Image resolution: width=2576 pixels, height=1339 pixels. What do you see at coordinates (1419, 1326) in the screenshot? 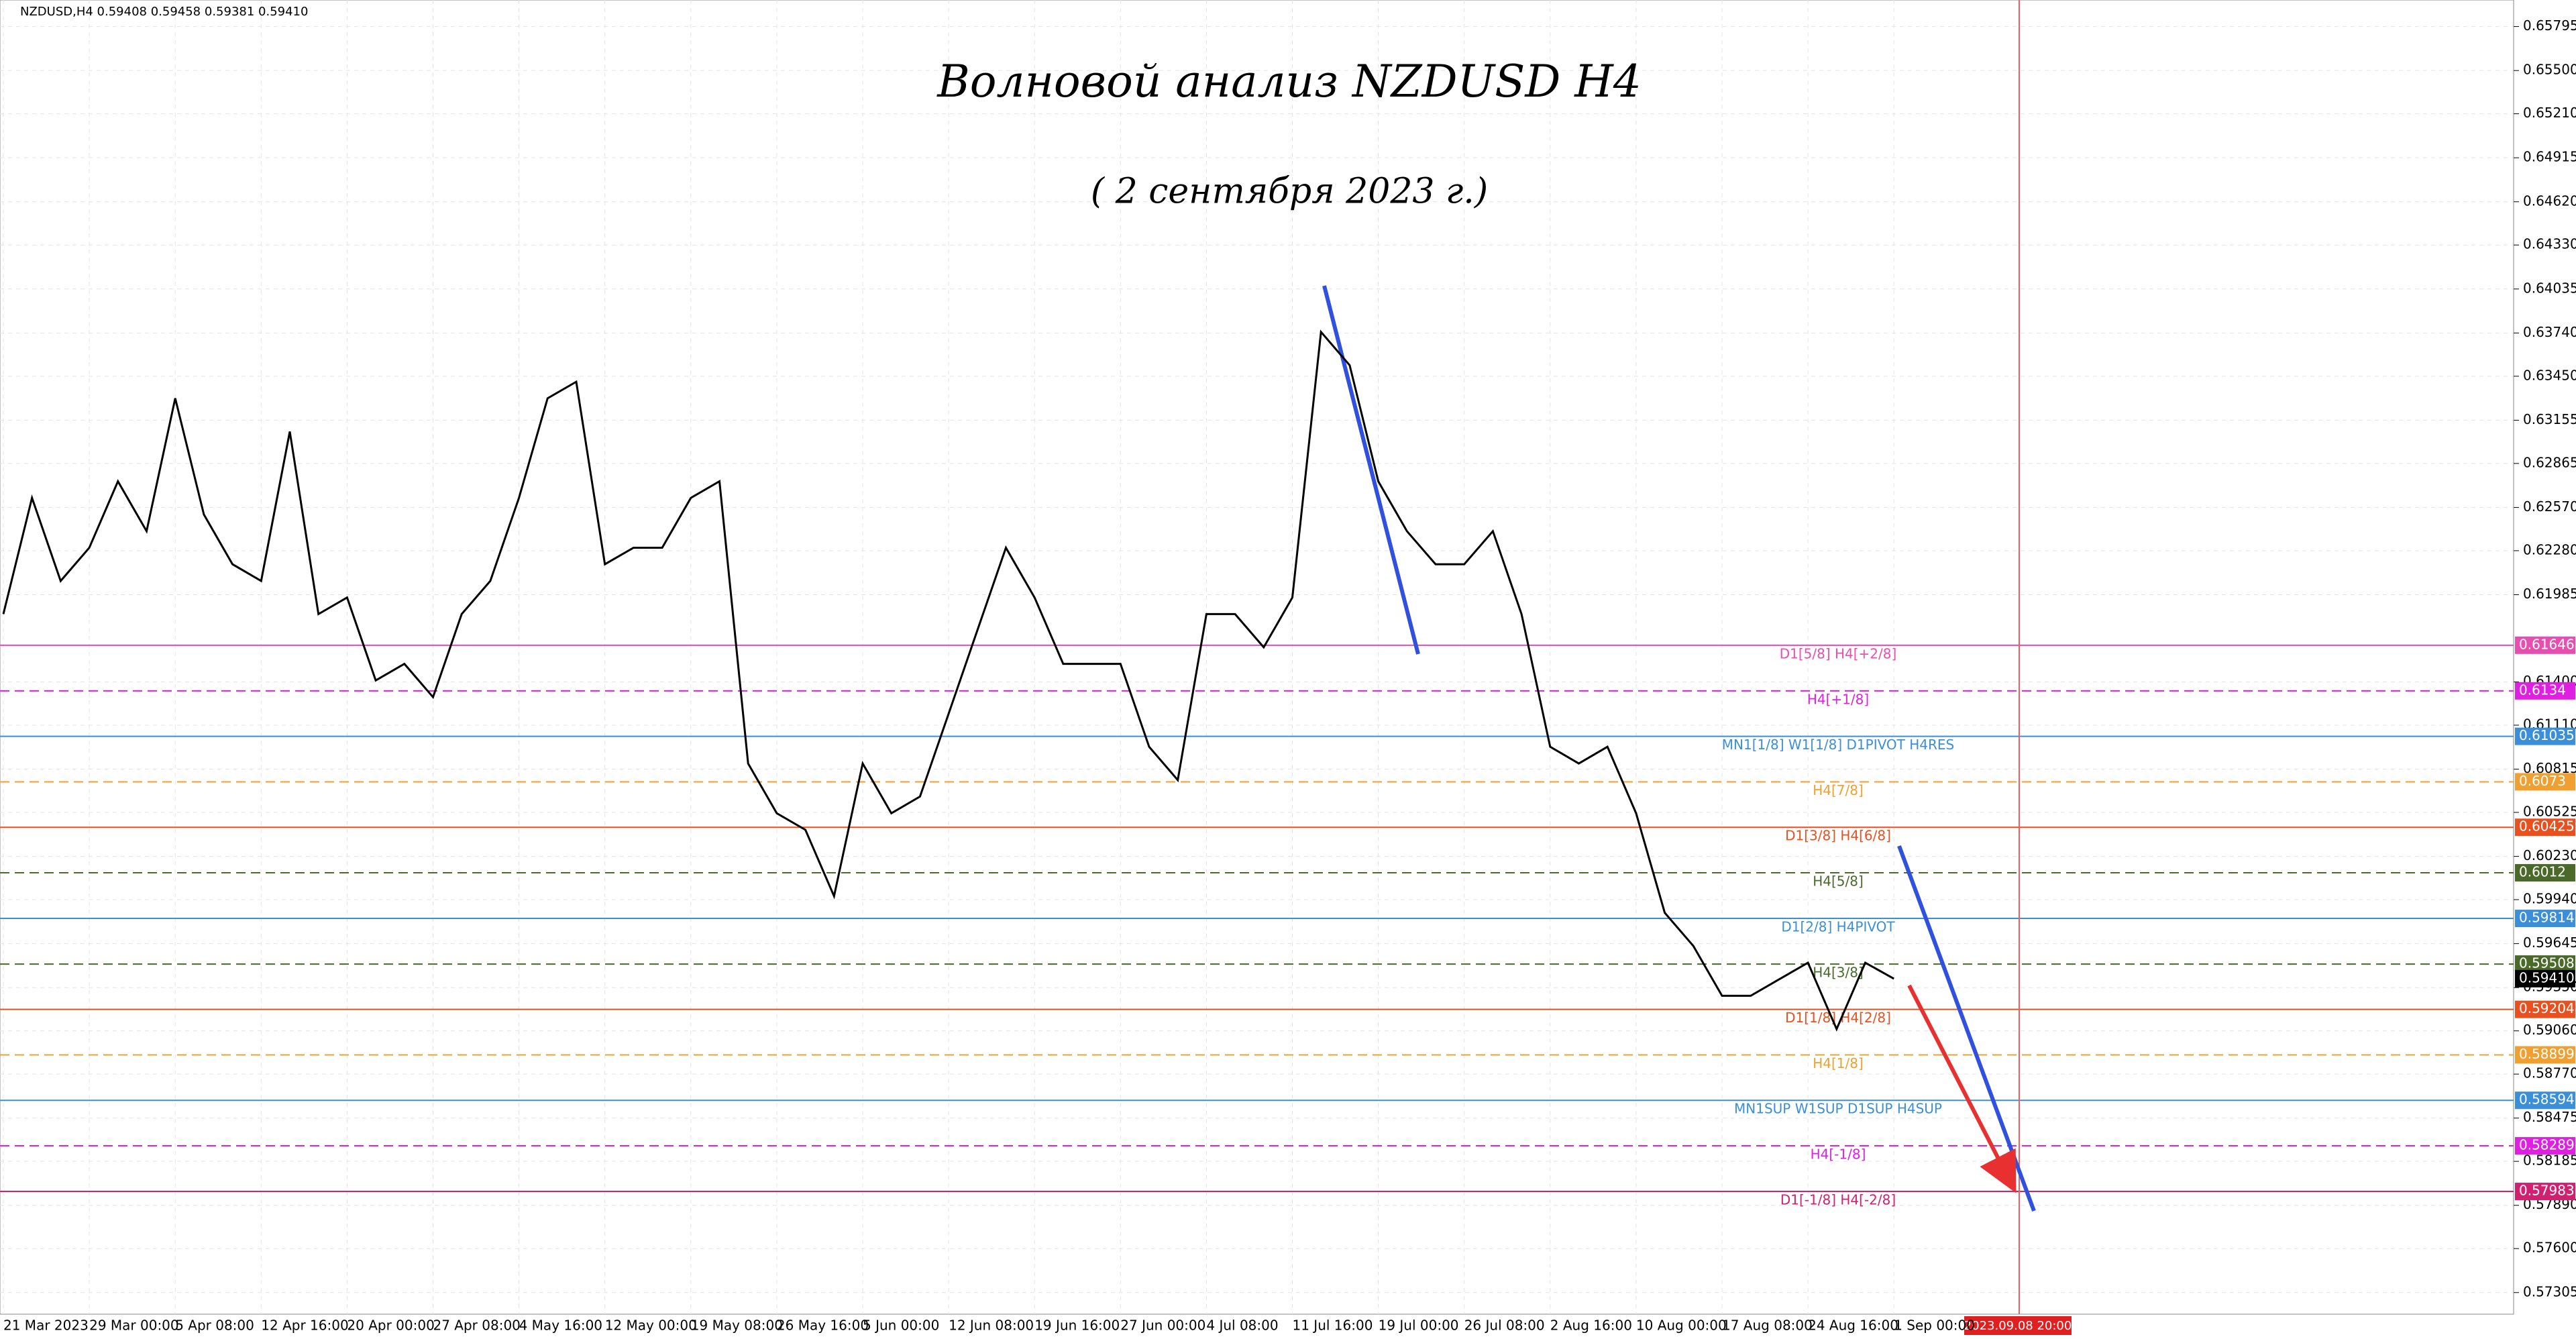
I see `x-tick-label: 19 Jul 00:00` at bounding box center [1419, 1326].